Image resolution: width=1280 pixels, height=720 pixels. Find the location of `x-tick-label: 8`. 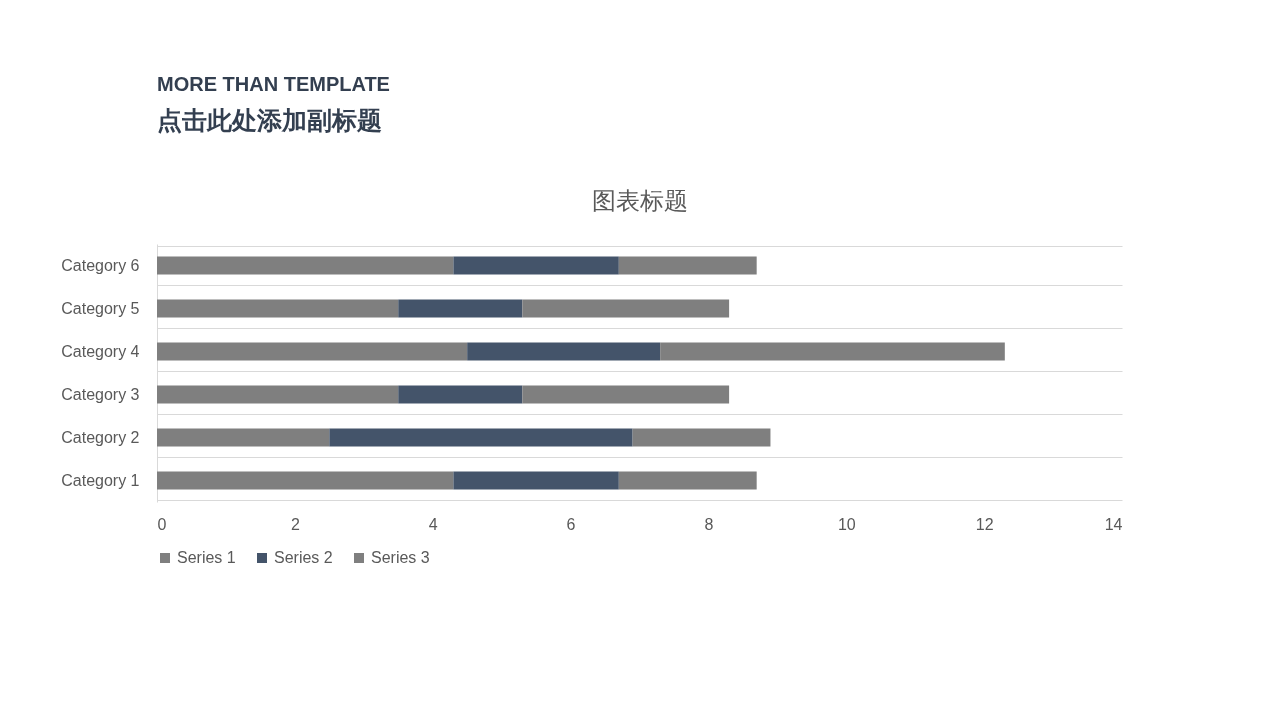

x-tick-label: 8 is located at coordinates (709, 524).